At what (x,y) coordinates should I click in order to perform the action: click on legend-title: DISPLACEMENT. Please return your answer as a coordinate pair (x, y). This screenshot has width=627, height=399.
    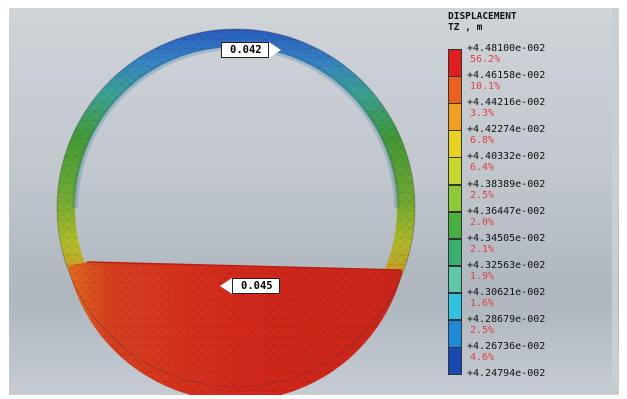
    Looking at the image, I should click on (482, 16).